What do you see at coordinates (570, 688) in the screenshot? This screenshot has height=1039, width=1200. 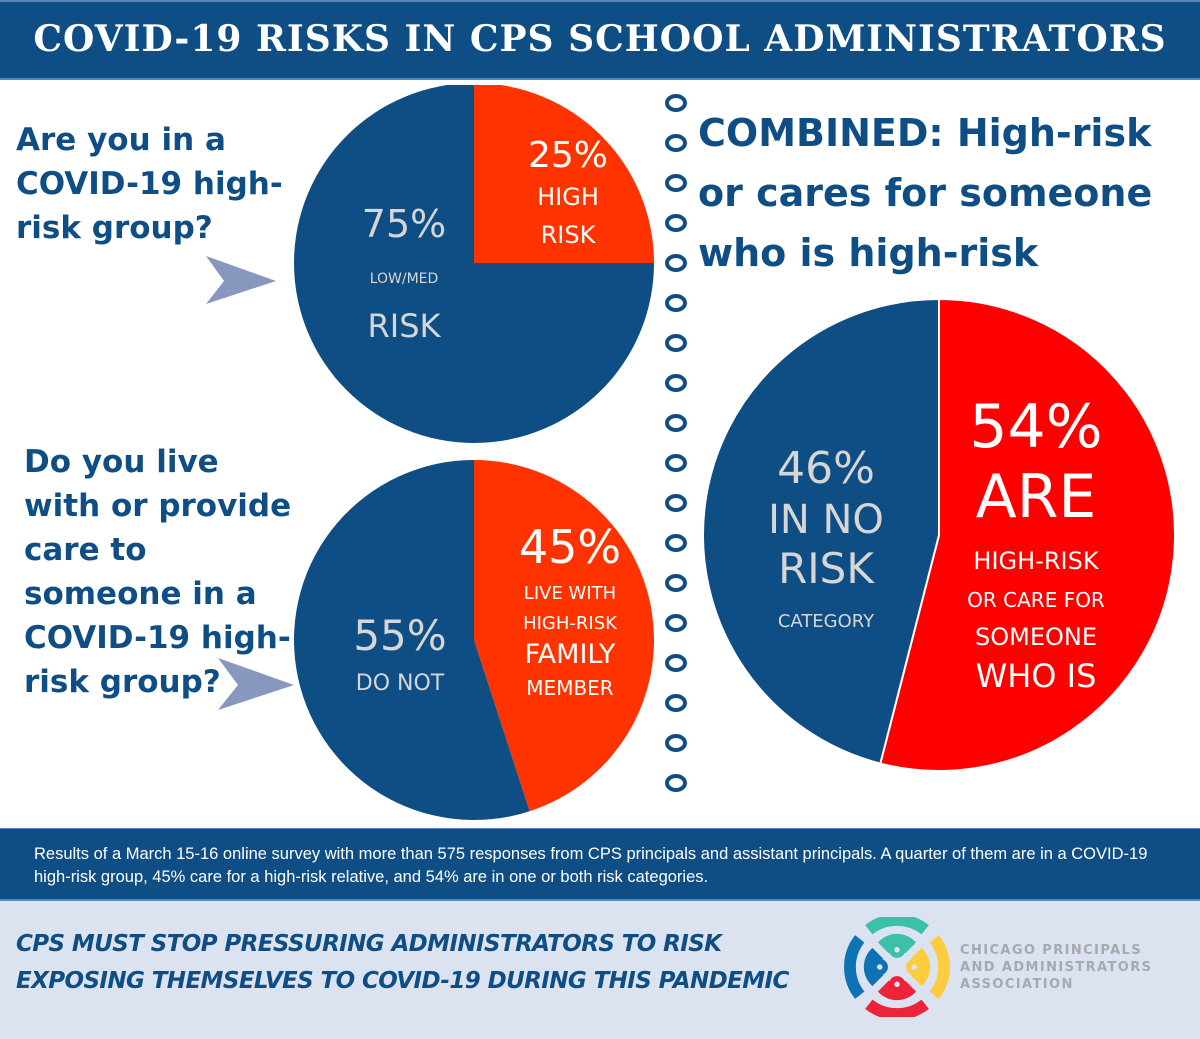 I see `pie-data-label: MEMBER` at bounding box center [570, 688].